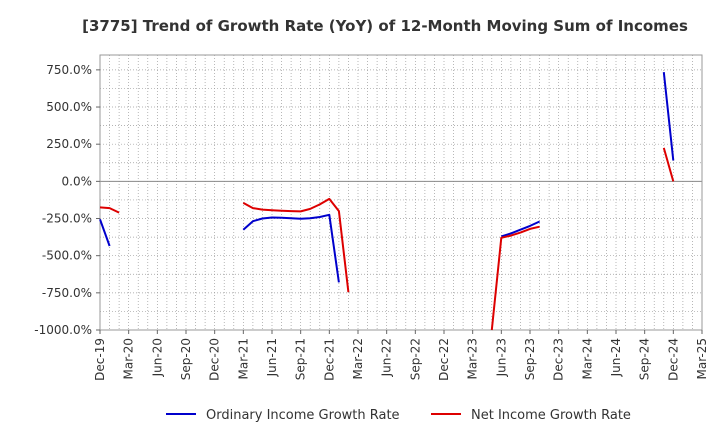  What do you see at coordinates (551, 415) in the screenshot?
I see `legend-label: Net Income Growth Rate` at bounding box center [551, 415].